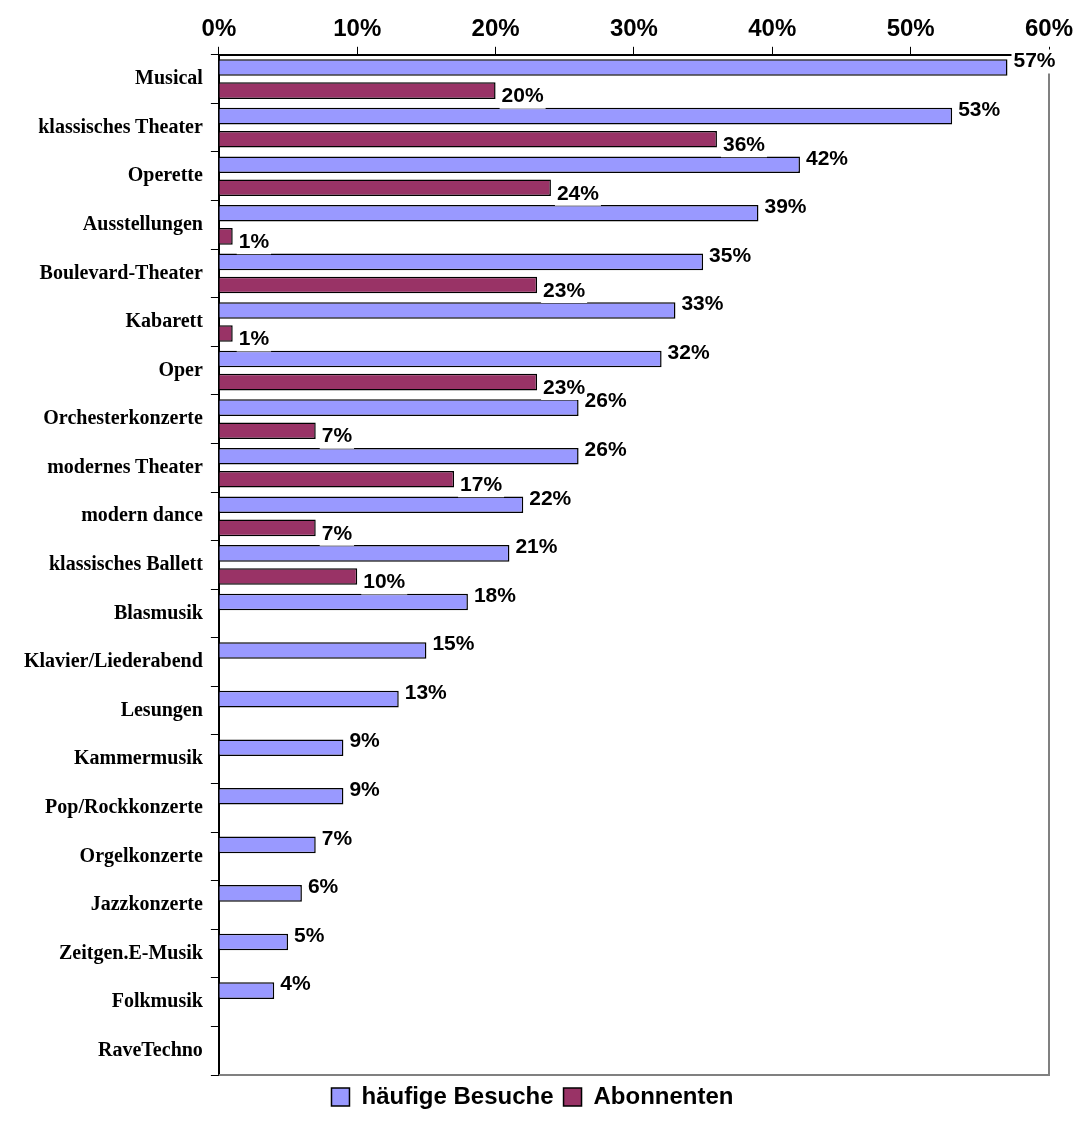  I want to click on y-tick-label: Orchesterkonzerte, so click(123, 417).